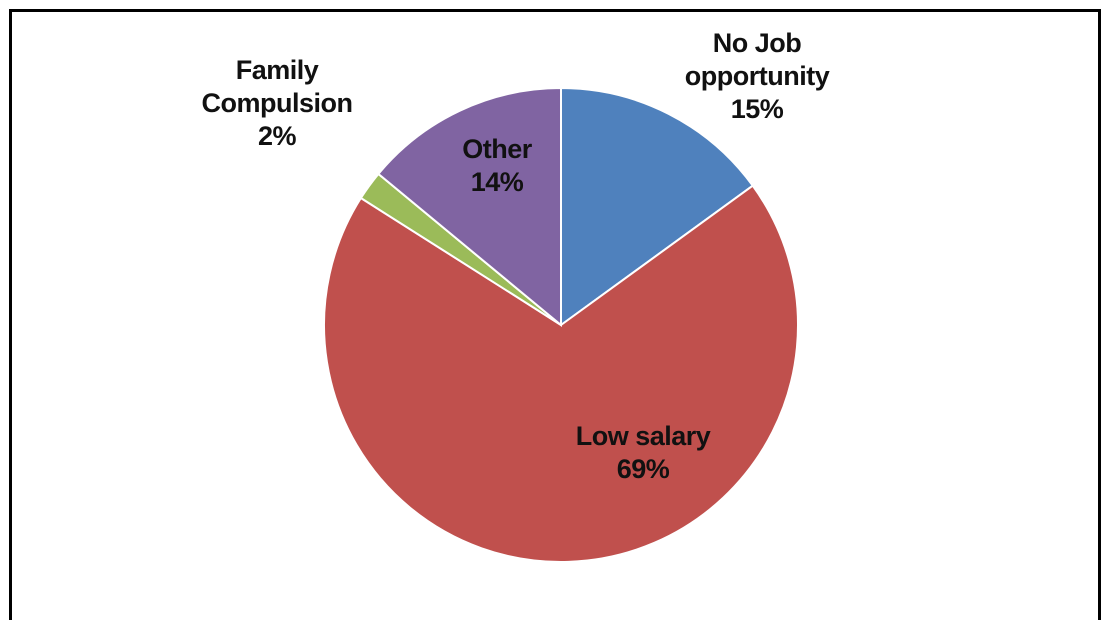  Describe the element at coordinates (757, 59) in the screenshot. I see `slice-category: No Job opportunity` at that location.